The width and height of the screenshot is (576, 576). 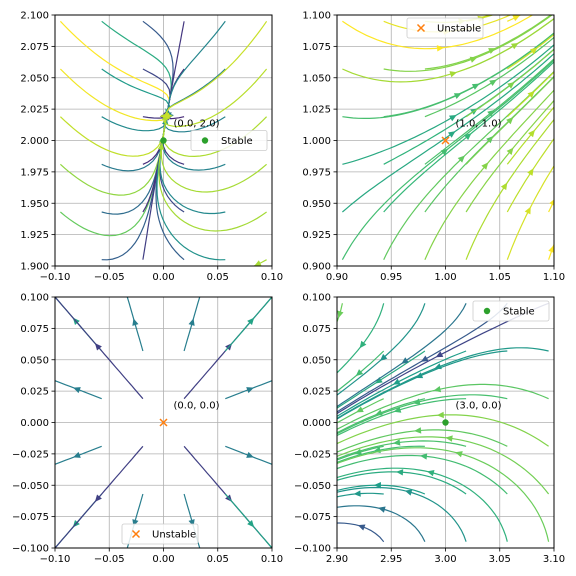 What do you see at coordinates (34, 267) in the screenshot?
I see `y-tick-label: 1.900` at bounding box center [34, 267].